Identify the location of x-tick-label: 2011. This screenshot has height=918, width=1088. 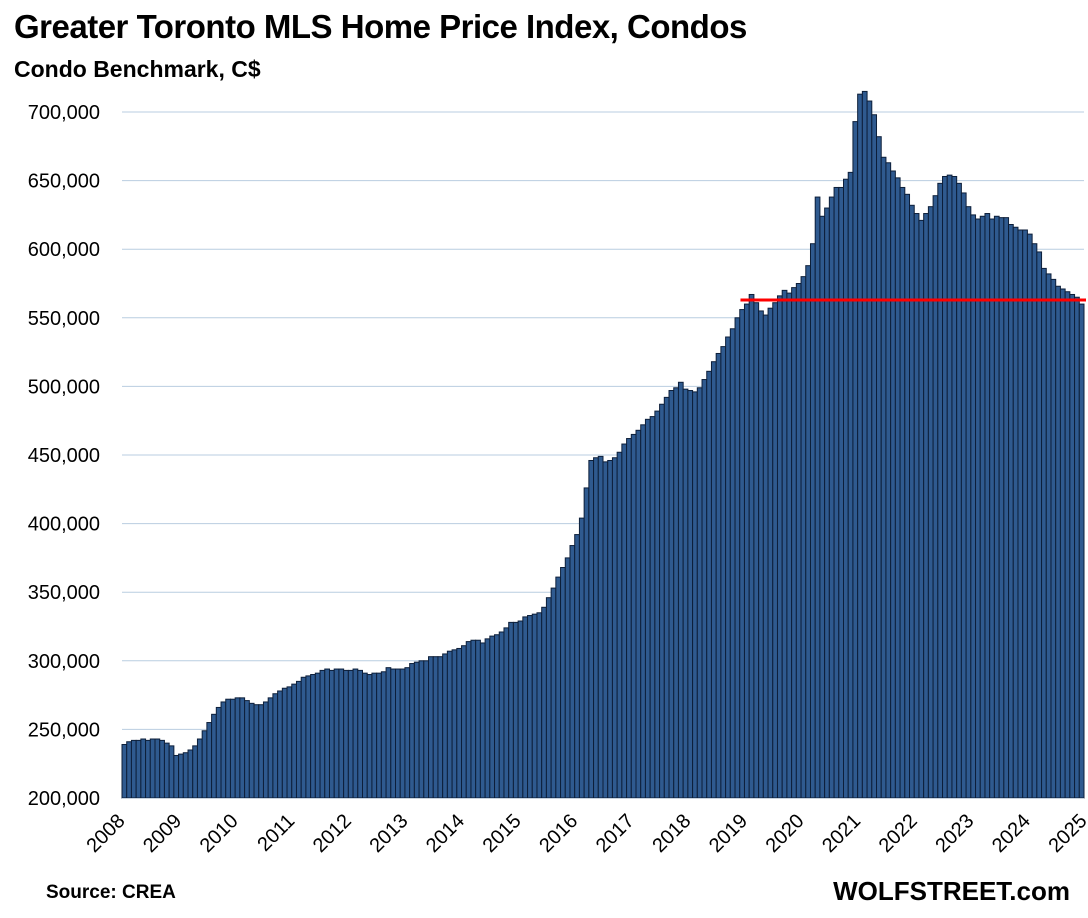
(276, 833).